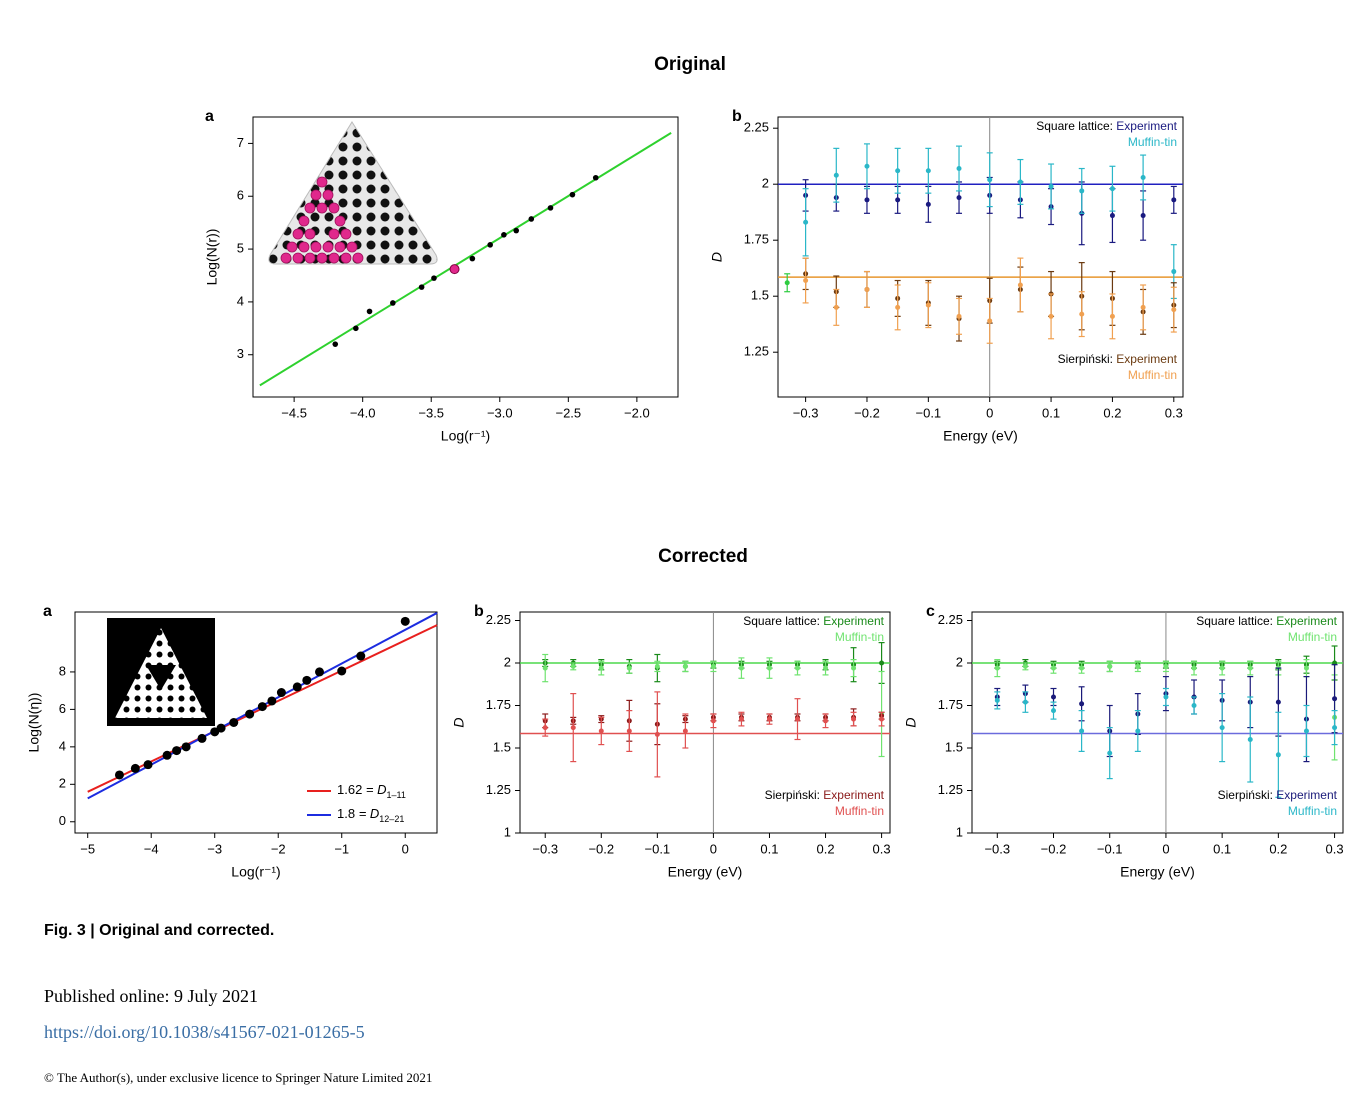  I want to click on x-axis-label: Log(r⁻¹), so click(255, 872).